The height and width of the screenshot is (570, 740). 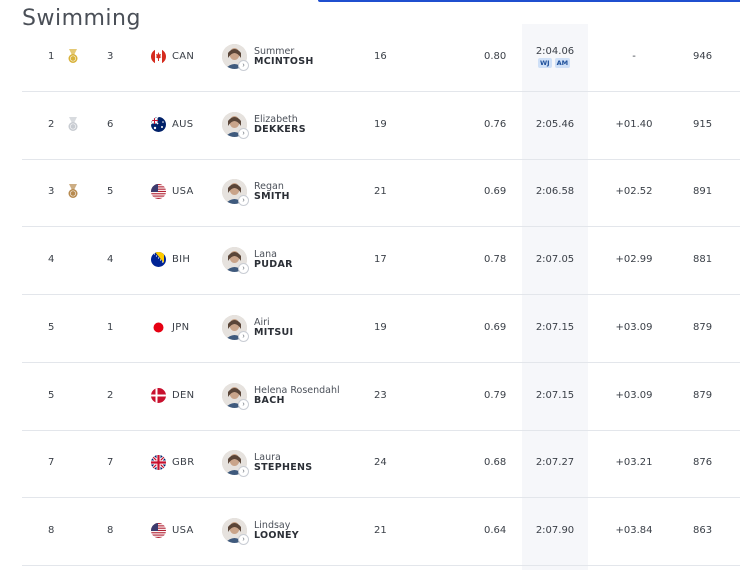 What do you see at coordinates (495, 260) in the screenshot?
I see `reaction-time-cell: 0.78` at bounding box center [495, 260].